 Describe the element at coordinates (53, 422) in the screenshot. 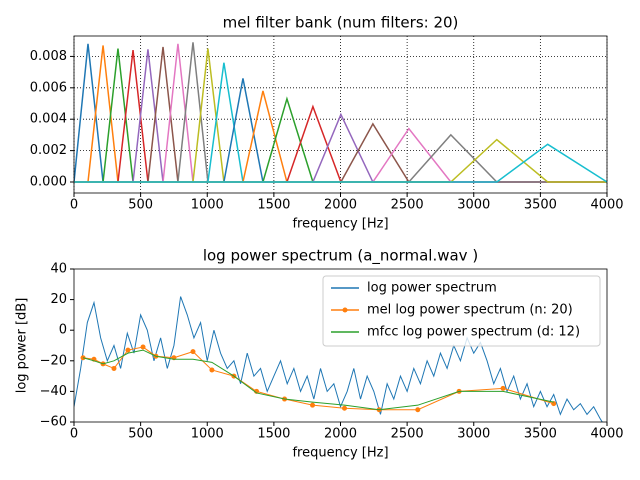

I see `y-tick-label: −60` at that location.